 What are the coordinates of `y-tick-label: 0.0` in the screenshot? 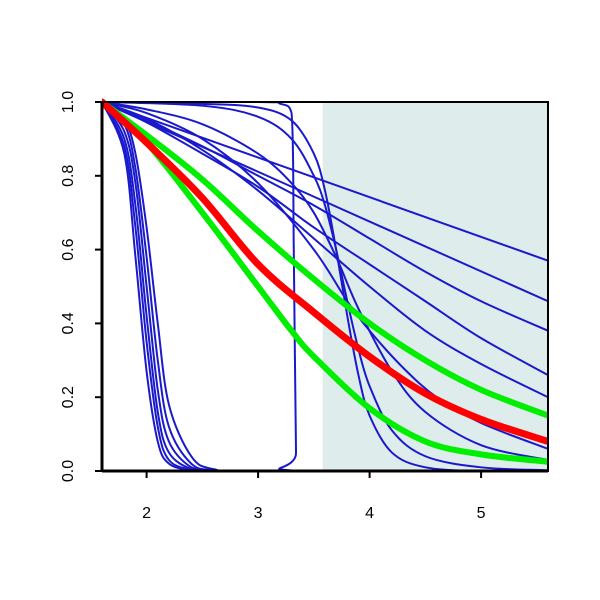 It's located at (68, 471).